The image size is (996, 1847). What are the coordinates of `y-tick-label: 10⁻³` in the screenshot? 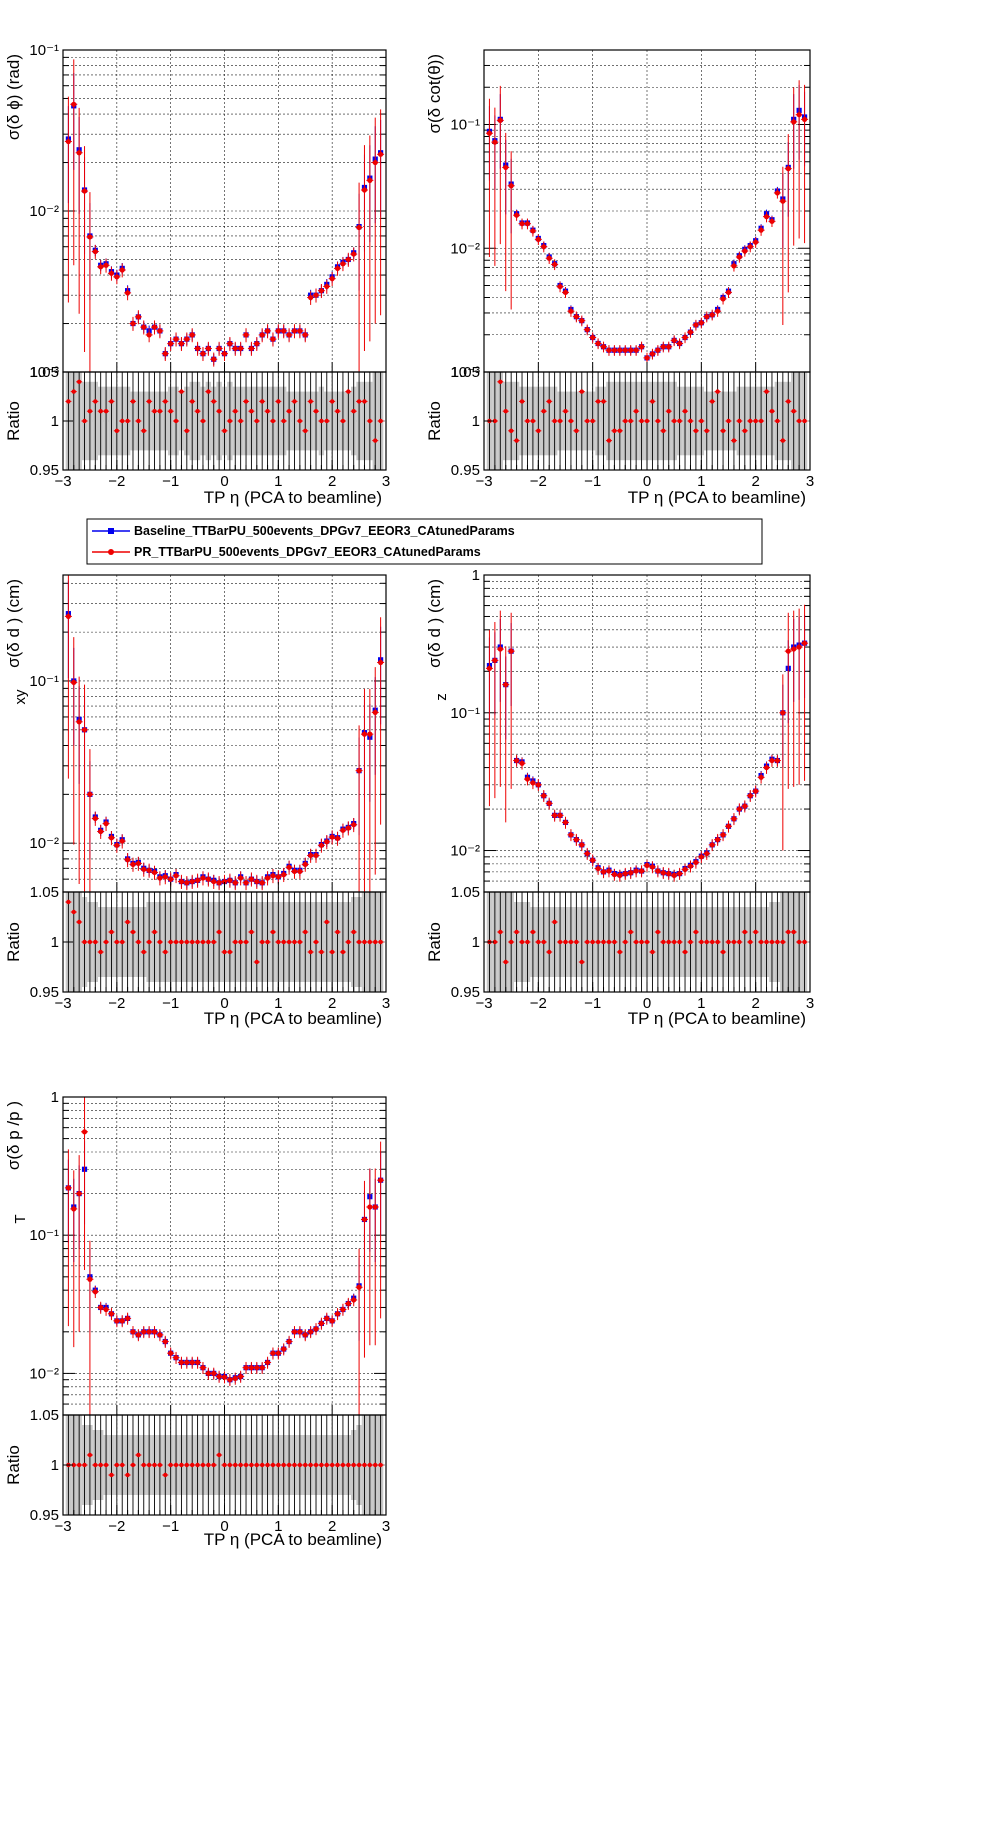 It's located at (465, 372).